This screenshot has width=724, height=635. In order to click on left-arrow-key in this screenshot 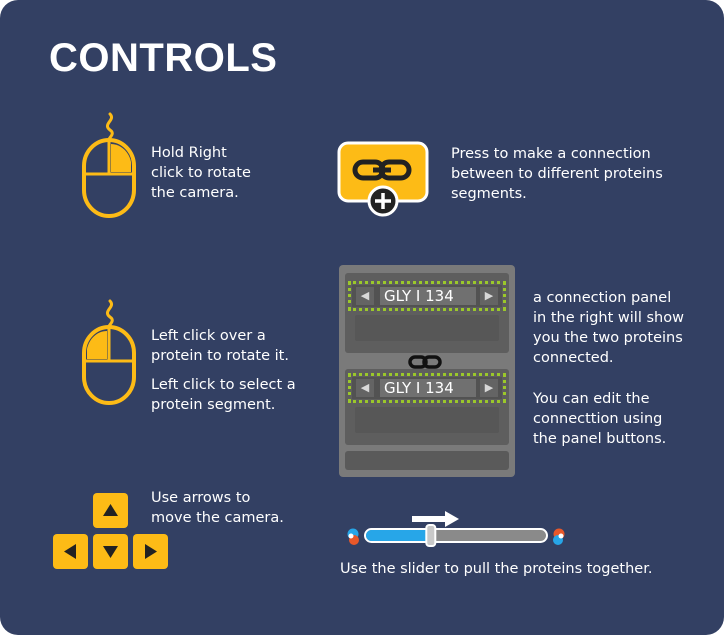, I will do `click(70, 551)`.